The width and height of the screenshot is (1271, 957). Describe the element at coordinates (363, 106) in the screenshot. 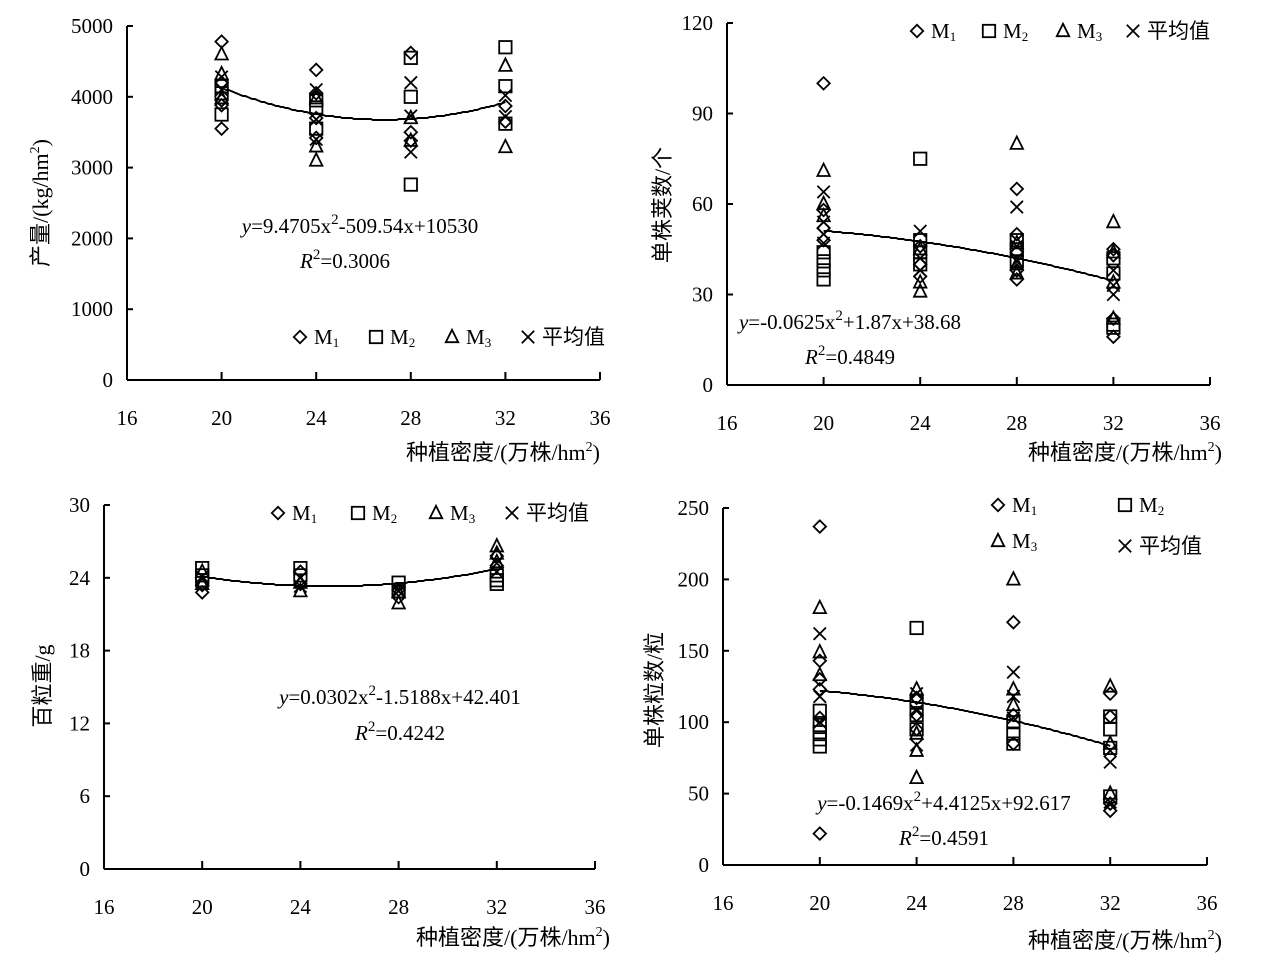

I see `series-triangle` at that location.